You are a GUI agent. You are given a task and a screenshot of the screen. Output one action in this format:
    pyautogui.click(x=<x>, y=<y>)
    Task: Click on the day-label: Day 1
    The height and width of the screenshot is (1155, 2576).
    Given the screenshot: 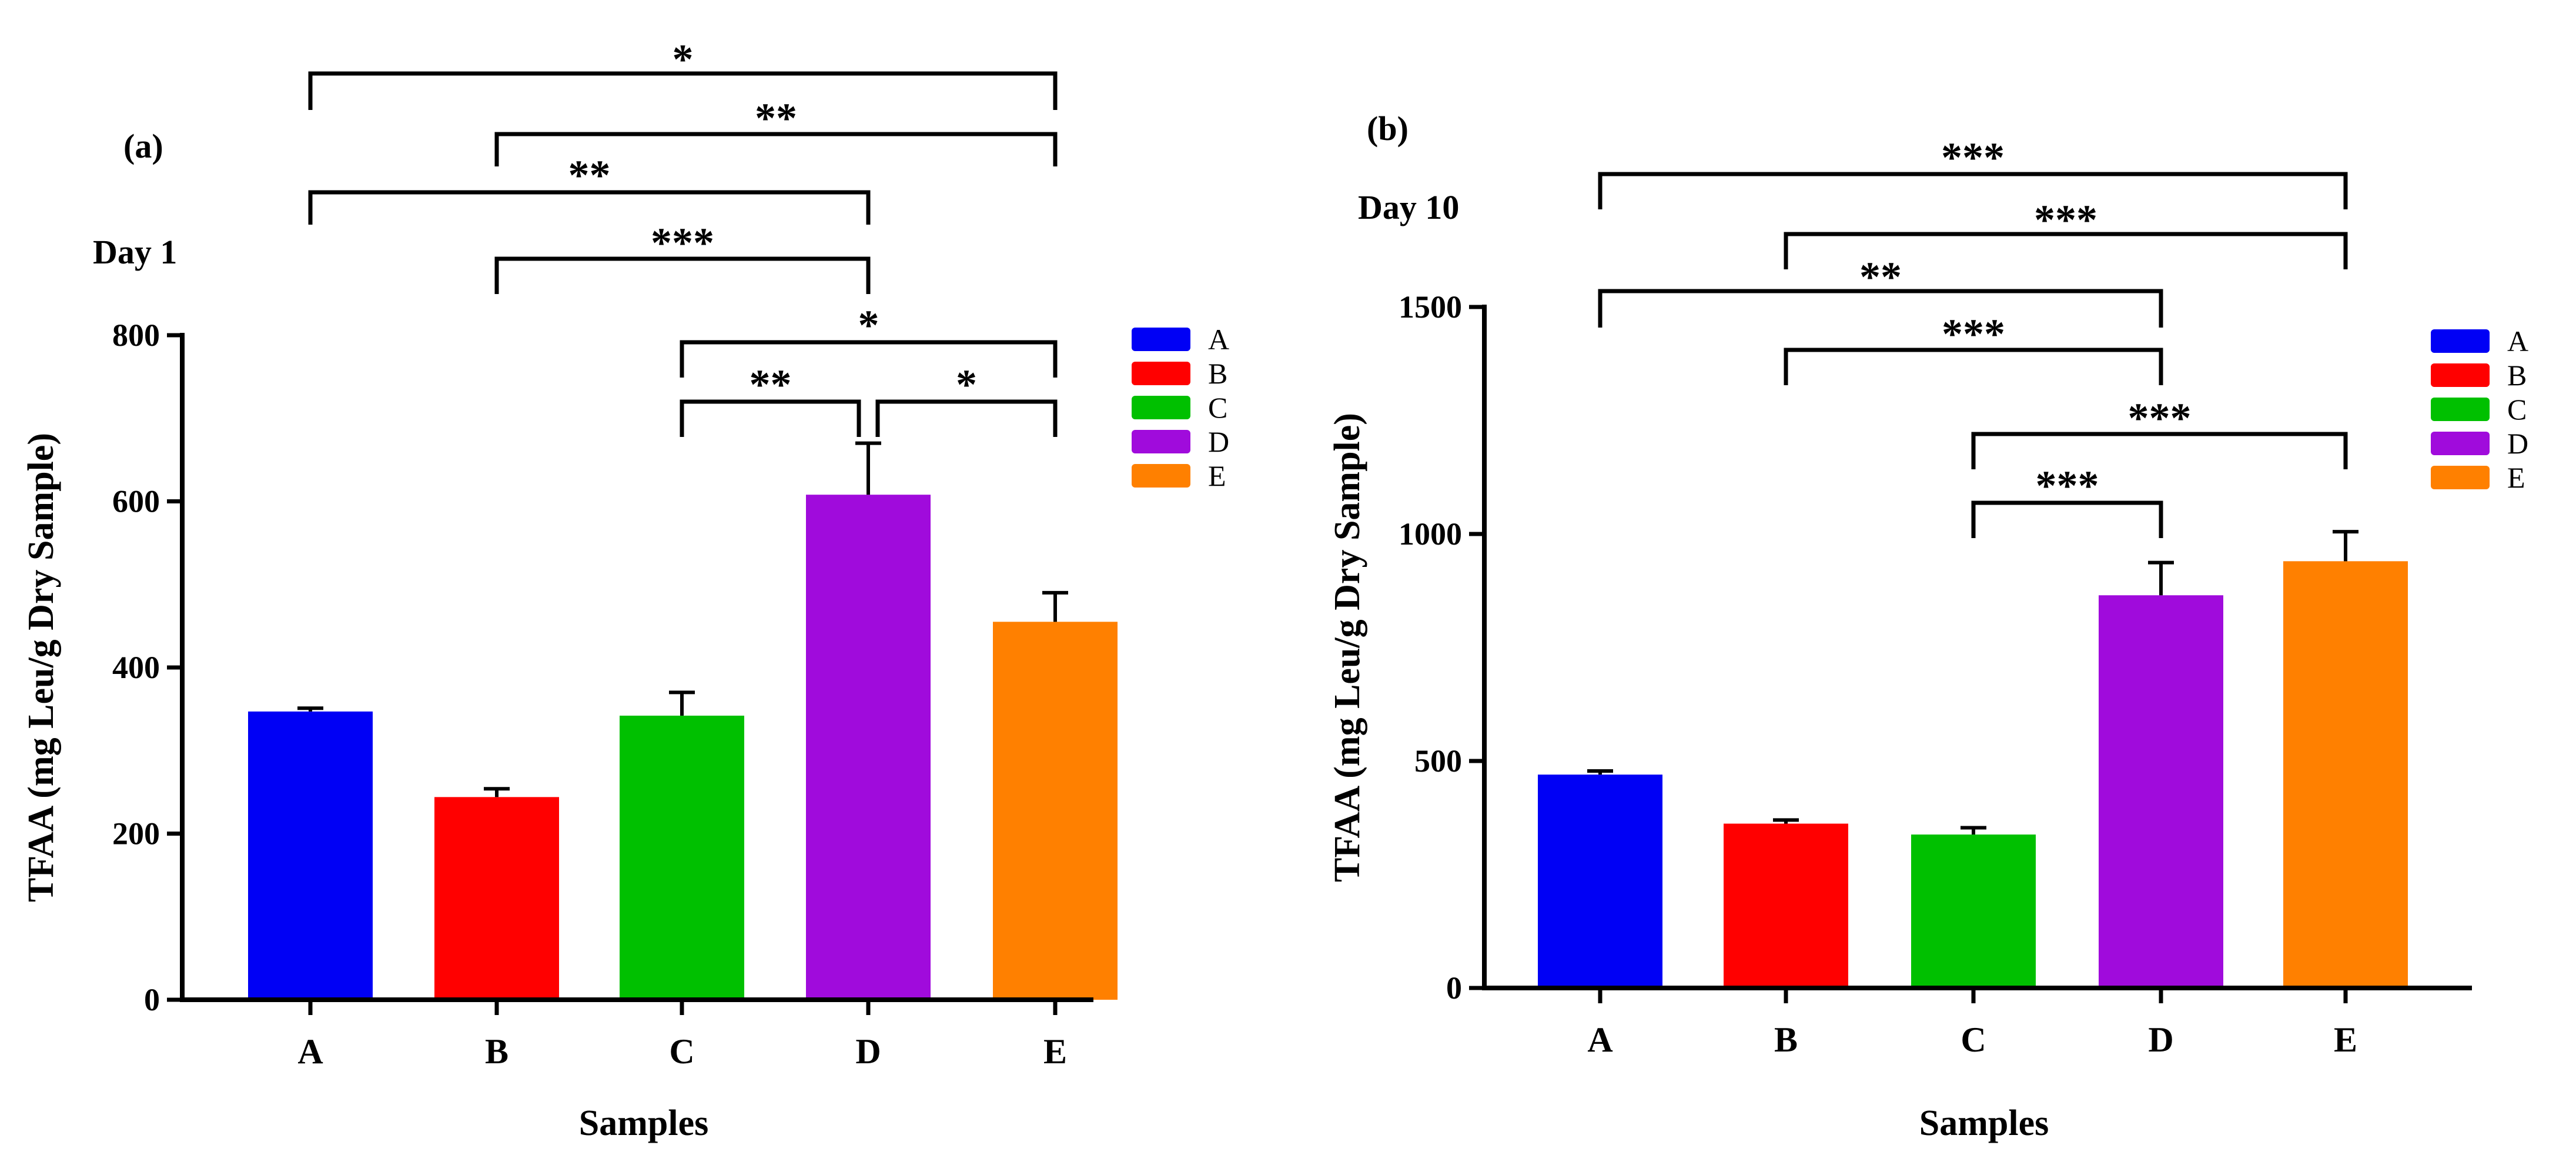 What is the action you would take?
    pyautogui.click(x=135, y=252)
    